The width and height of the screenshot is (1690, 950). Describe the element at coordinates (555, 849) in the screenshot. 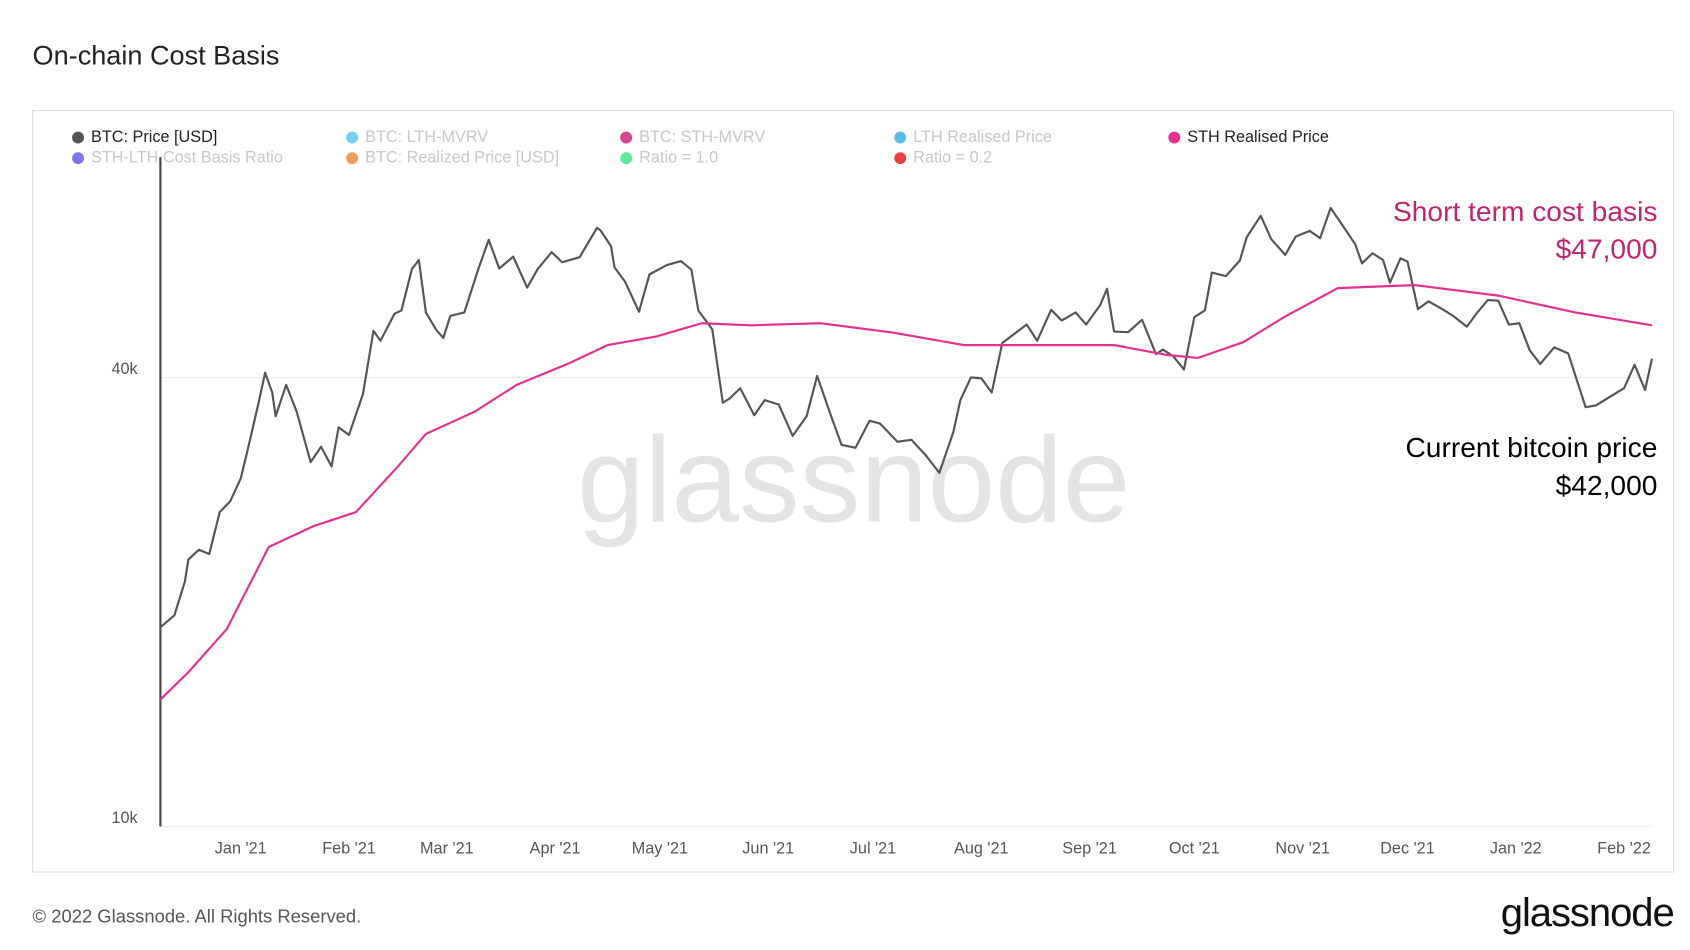

I see `x-tick-label: Apr '21` at that location.